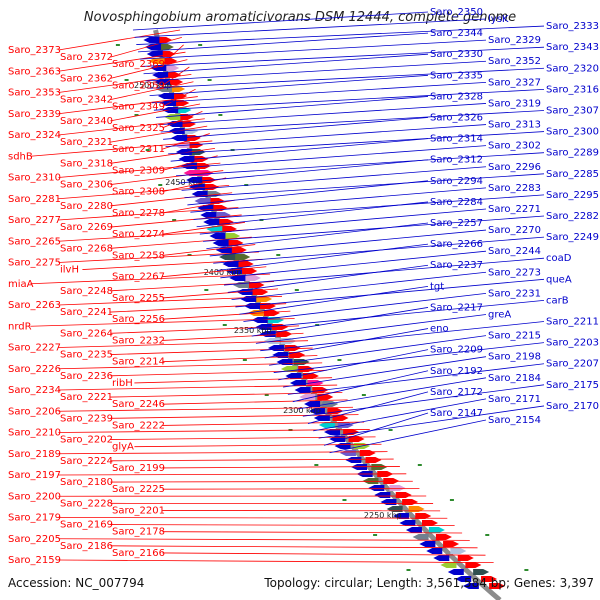 This screenshot has height=600, width=600. What do you see at coordinates (138, 64) in the screenshot?
I see `gene-label: Saro_2369` at bounding box center [138, 64].